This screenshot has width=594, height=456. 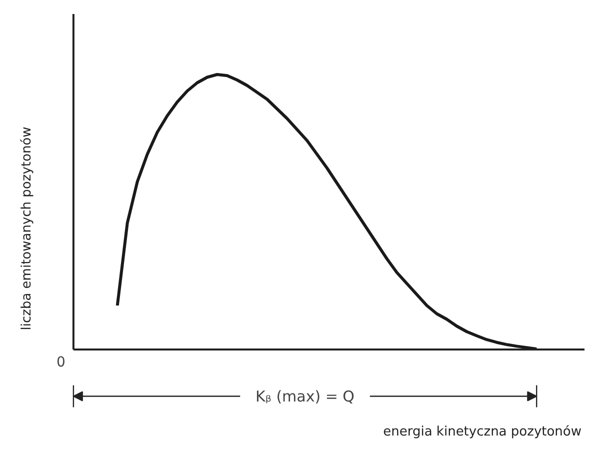 I want to click on y-axis-title: liczba emitowanych pozytonów, so click(x=27, y=228).